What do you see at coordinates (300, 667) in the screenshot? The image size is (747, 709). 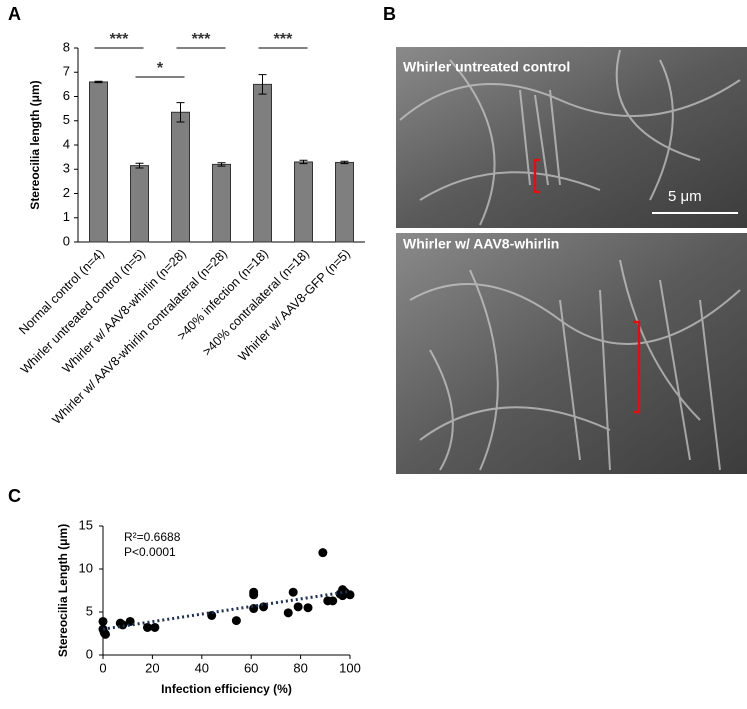 I see `x-tick-label: 80` at bounding box center [300, 667].